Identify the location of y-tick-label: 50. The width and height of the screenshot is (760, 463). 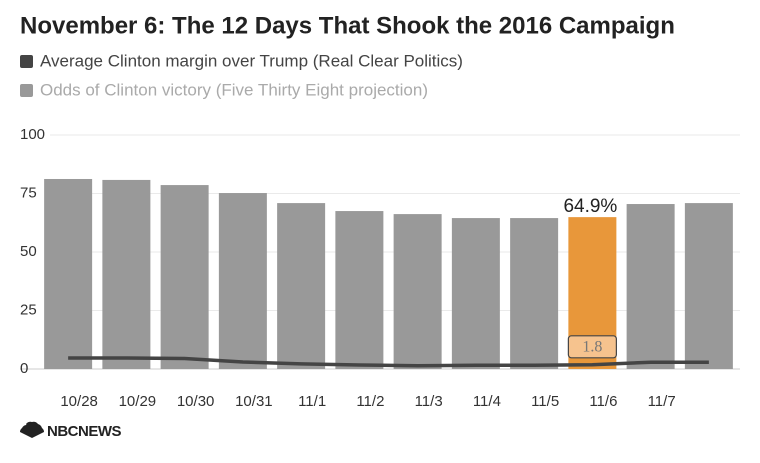
(28, 251).